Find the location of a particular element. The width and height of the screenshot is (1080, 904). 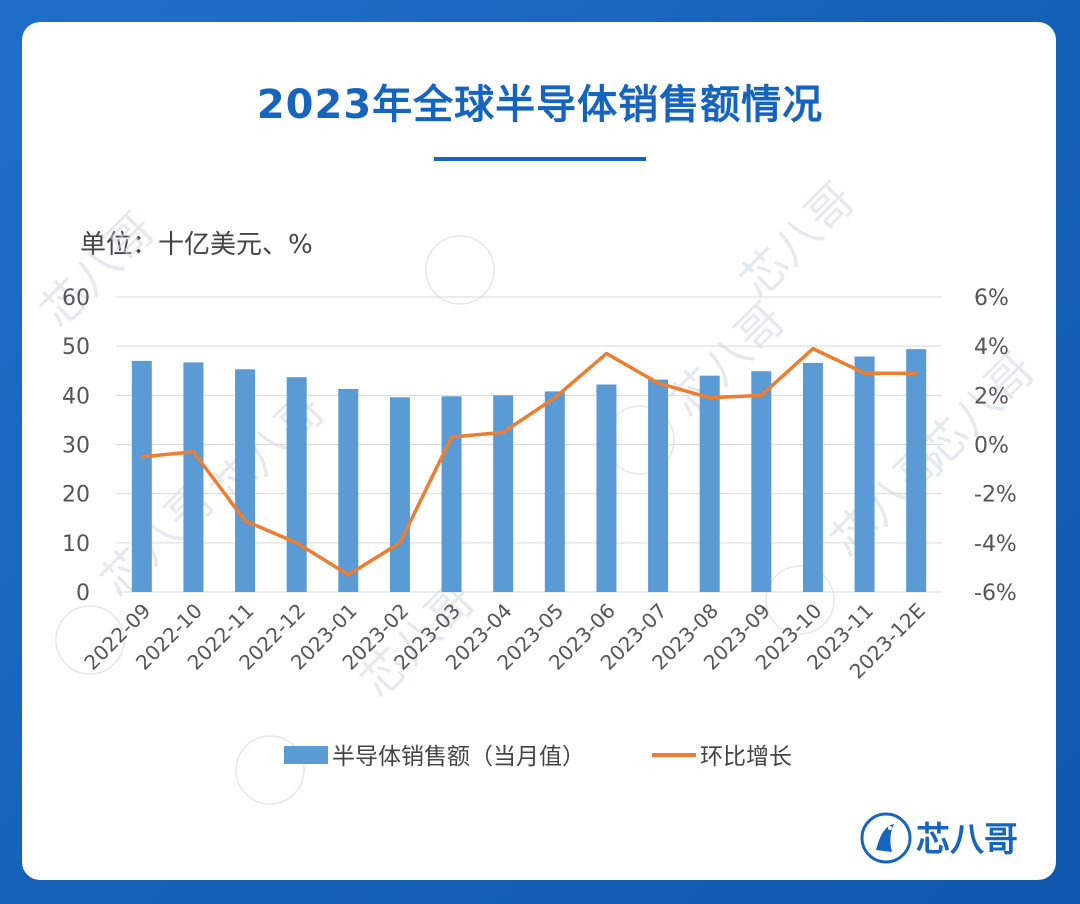

y-right-tick: 6% is located at coordinates (991, 298).